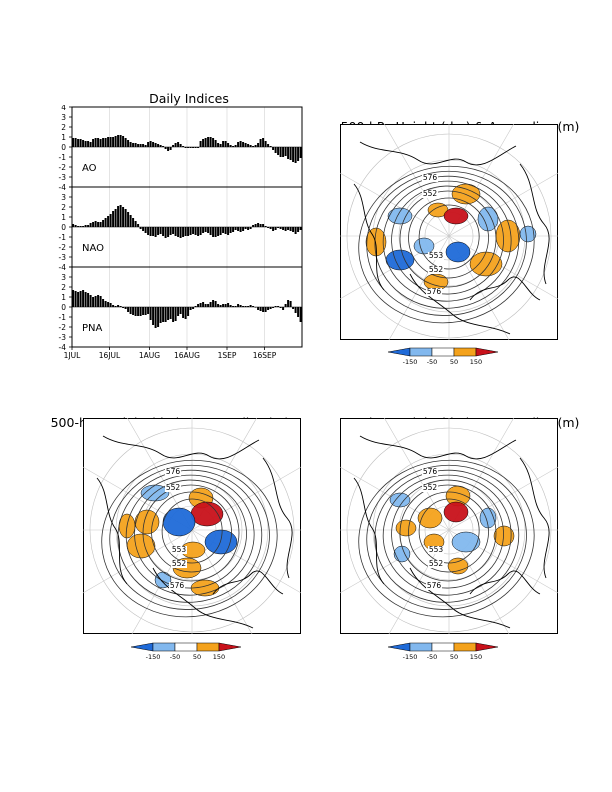 The image size is (612, 792). I want to click on x-tick-label: 1AUG, so click(149, 355).